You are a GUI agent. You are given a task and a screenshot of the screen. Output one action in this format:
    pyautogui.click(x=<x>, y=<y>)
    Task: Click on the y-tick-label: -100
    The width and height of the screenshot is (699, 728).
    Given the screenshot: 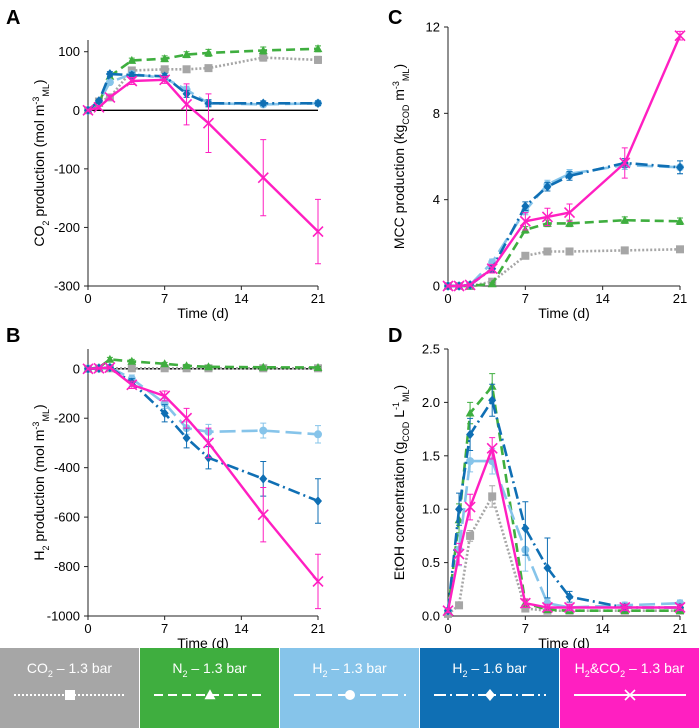 What is the action you would take?
    pyautogui.click(x=67, y=168)
    